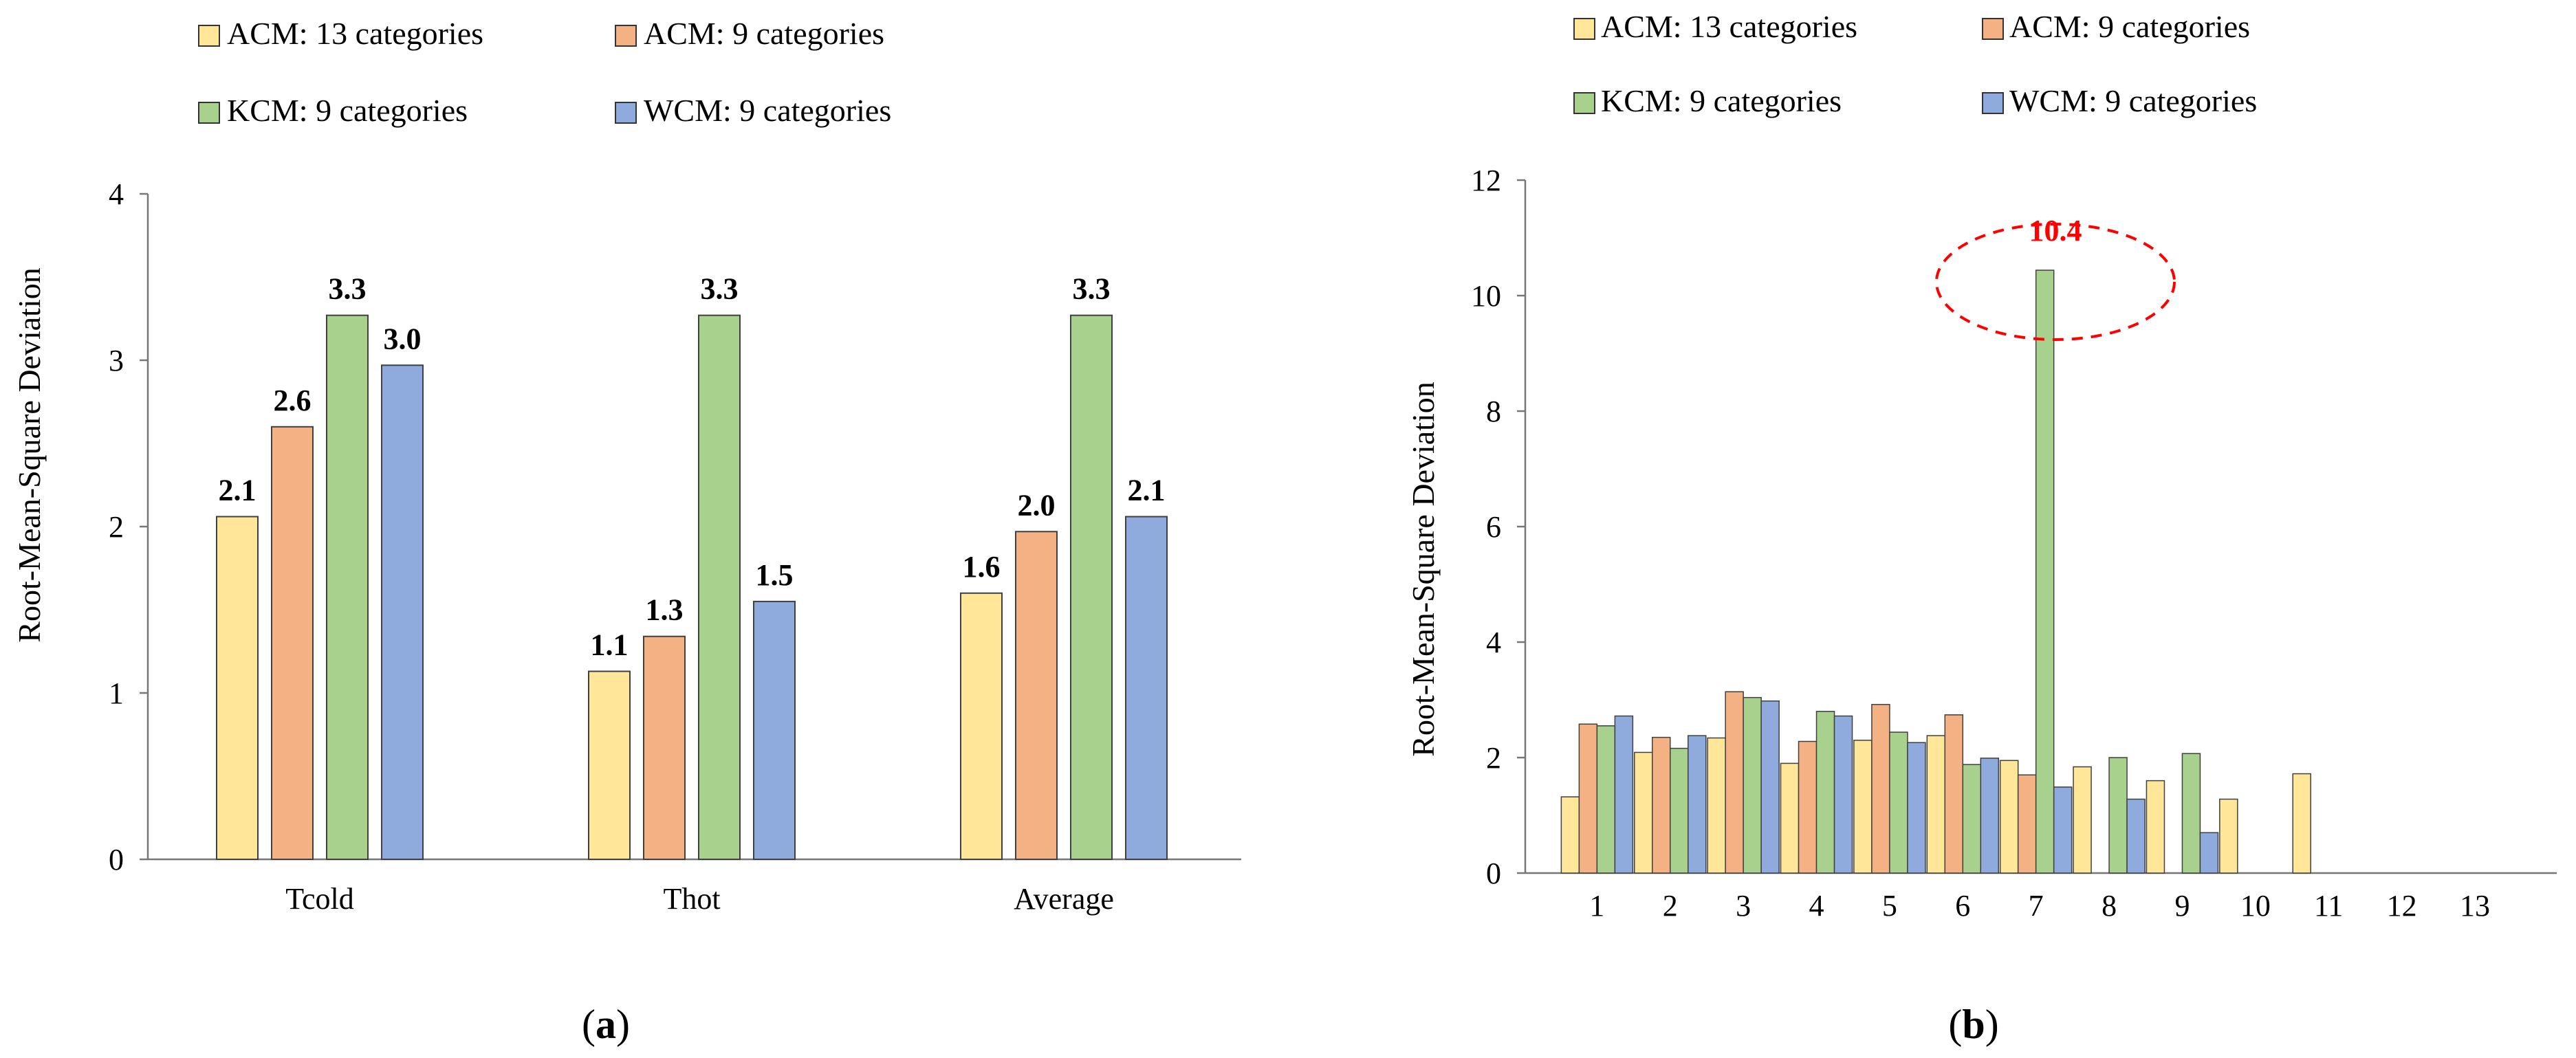  What do you see at coordinates (2133, 100) in the screenshot?
I see `legend-label-b-3: WCM: 9 categories` at bounding box center [2133, 100].